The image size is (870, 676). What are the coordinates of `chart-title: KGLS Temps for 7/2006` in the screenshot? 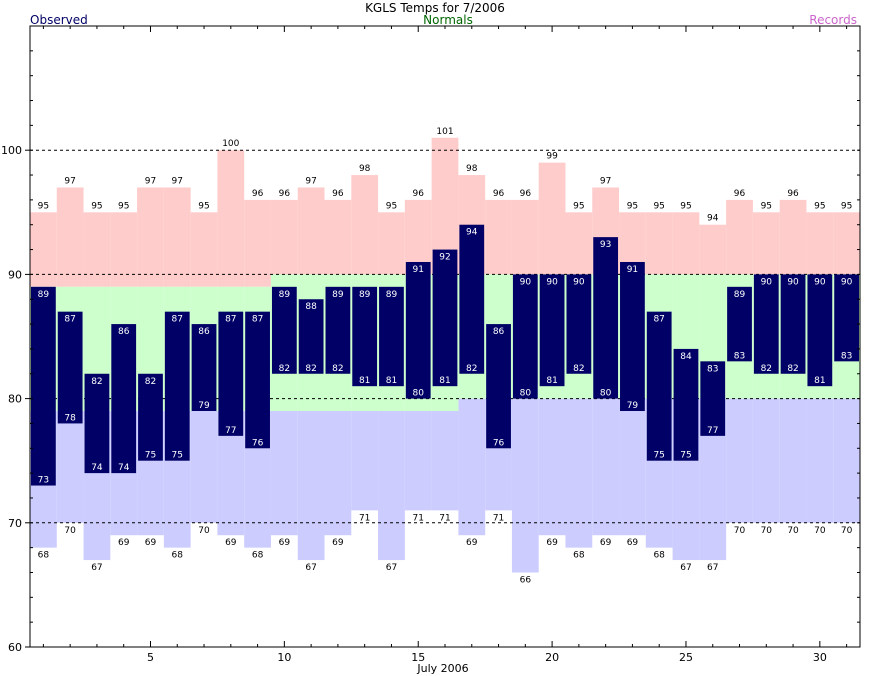 It's located at (435, 8).